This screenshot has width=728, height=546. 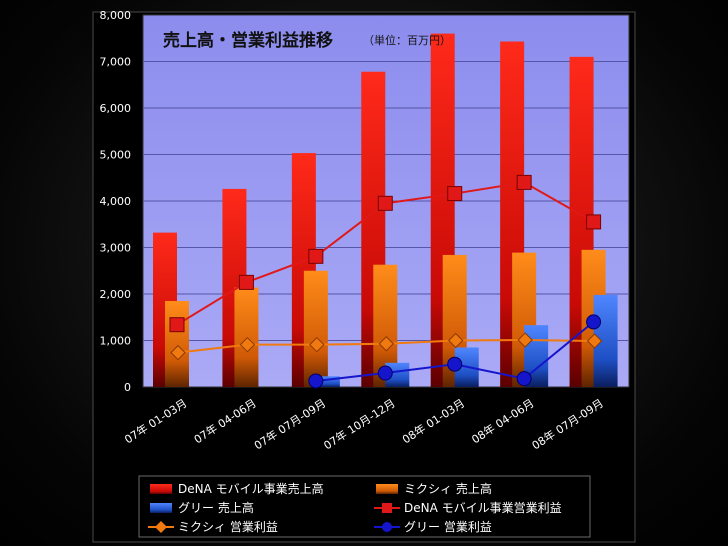 What do you see at coordinates (327, 381) in the screenshot?
I see `bar-gree-sales` at bounding box center [327, 381].